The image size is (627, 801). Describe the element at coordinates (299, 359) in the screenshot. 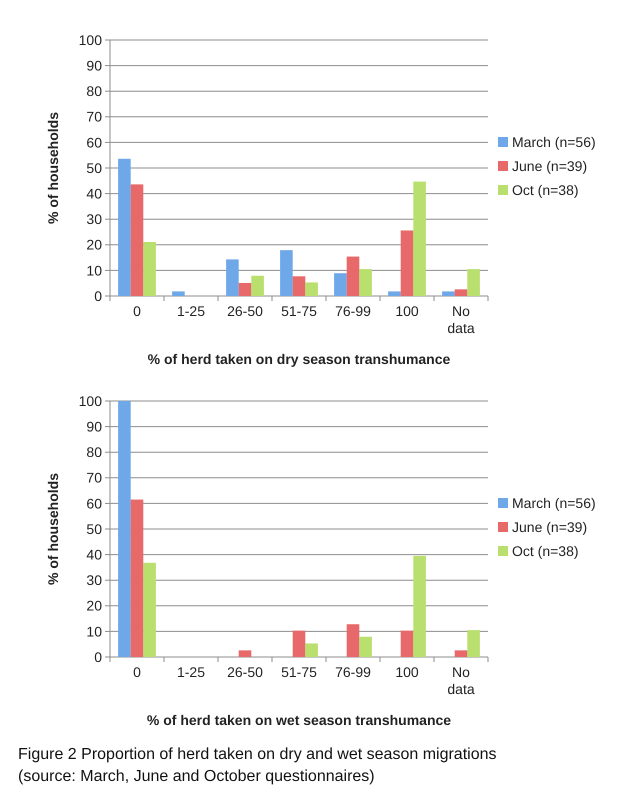

I see `x-axis-title: % of herd taken on dry season transhumance` at that location.